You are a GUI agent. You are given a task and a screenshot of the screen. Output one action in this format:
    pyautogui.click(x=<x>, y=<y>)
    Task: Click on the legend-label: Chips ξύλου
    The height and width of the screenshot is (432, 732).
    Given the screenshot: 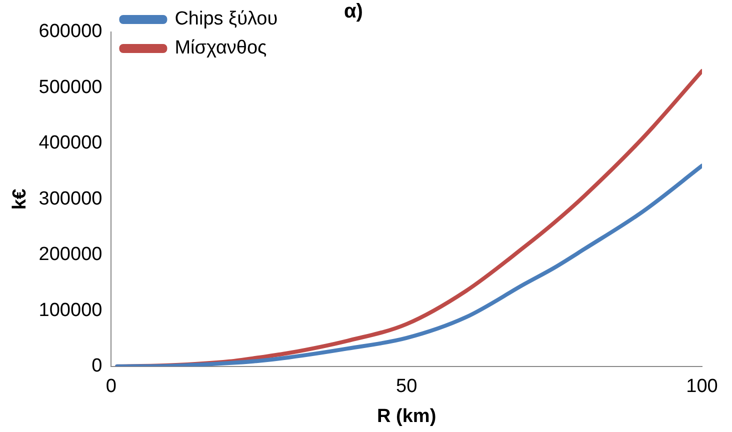 What is the action you would take?
    pyautogui.click(x=226, y=19)
    